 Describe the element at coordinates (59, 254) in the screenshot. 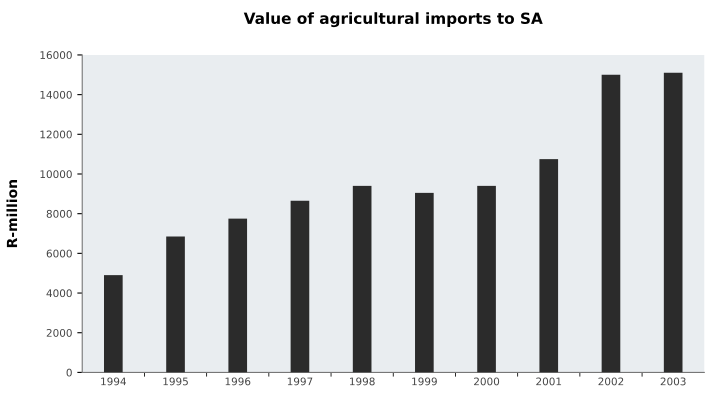

I see `y-tick-label: 6000` at that location.